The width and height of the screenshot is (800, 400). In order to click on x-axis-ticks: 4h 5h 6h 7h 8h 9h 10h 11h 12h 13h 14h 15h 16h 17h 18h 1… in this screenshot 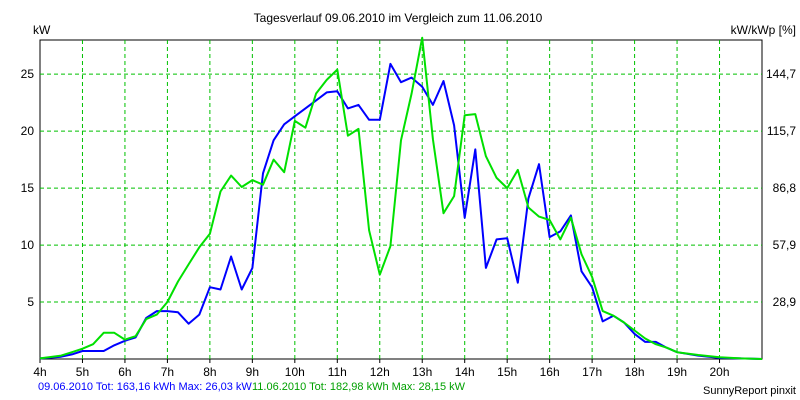, I will do `click(381, 369)`.